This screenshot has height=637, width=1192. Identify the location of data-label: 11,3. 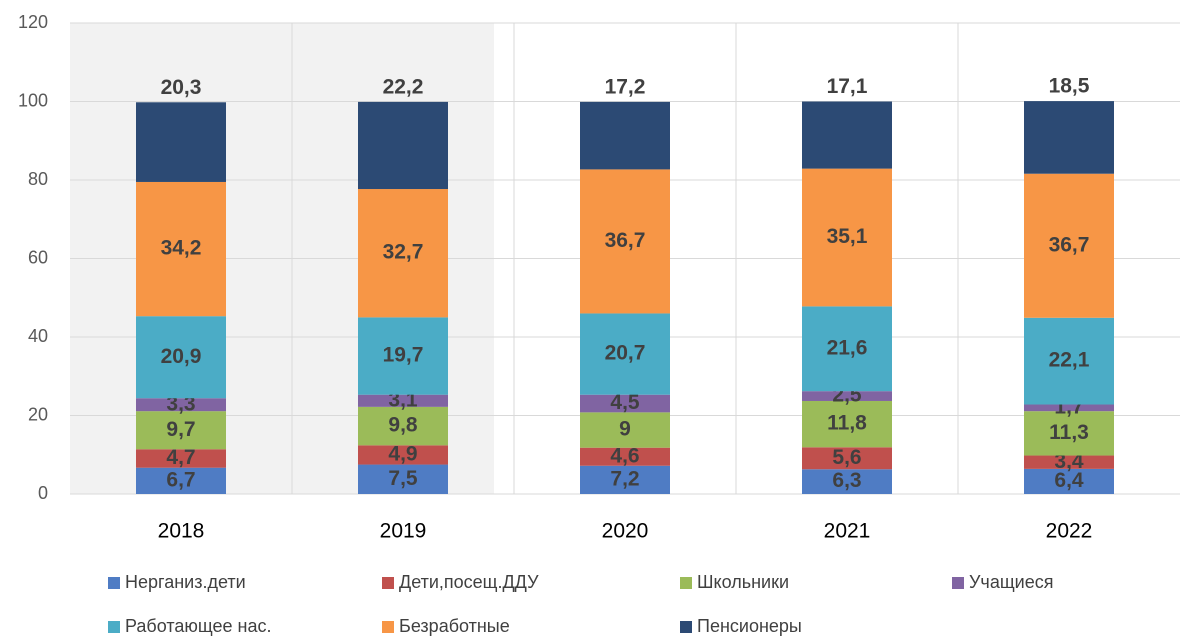
(1069, 432).